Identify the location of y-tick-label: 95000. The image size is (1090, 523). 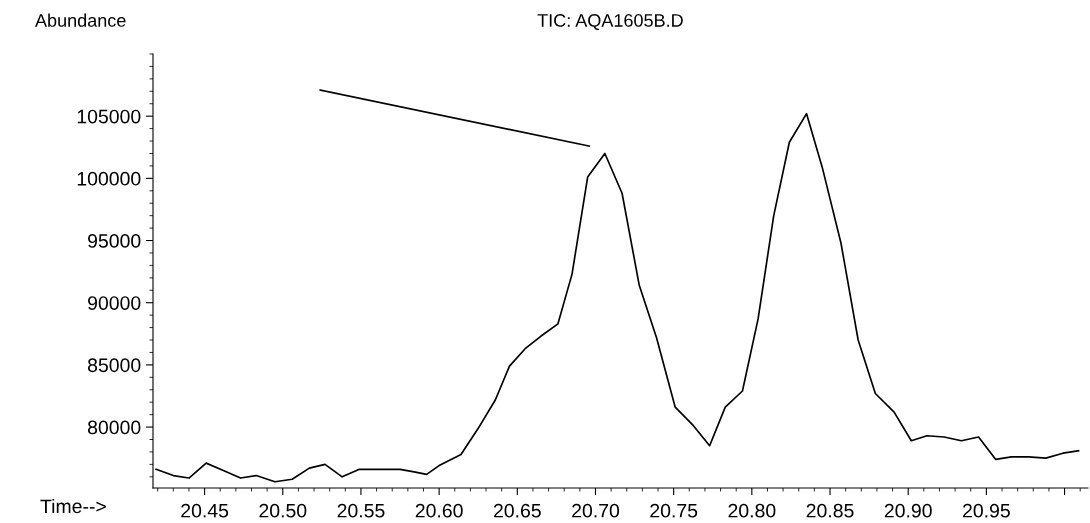
(114, 241).